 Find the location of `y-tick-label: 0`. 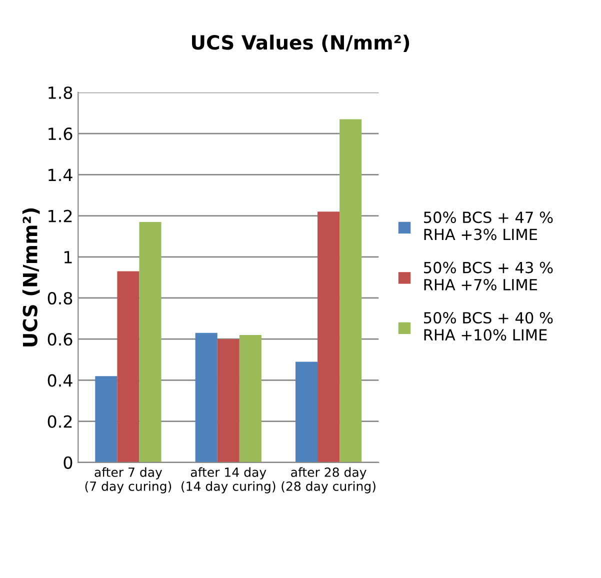

y-tick-label: 0 is located at coordinates (68, 462).